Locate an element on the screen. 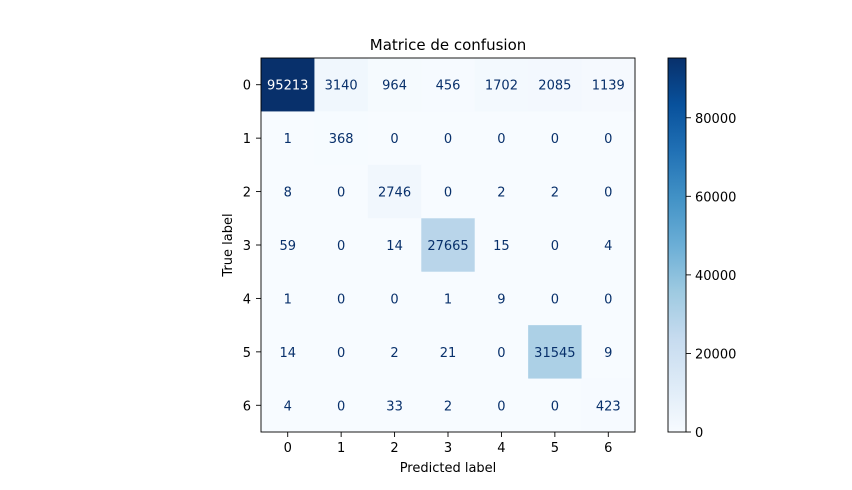 The height and width of the screenshot is (490, 852). colorbar-tick-label: 40000 is located at coordinates (715, 276).